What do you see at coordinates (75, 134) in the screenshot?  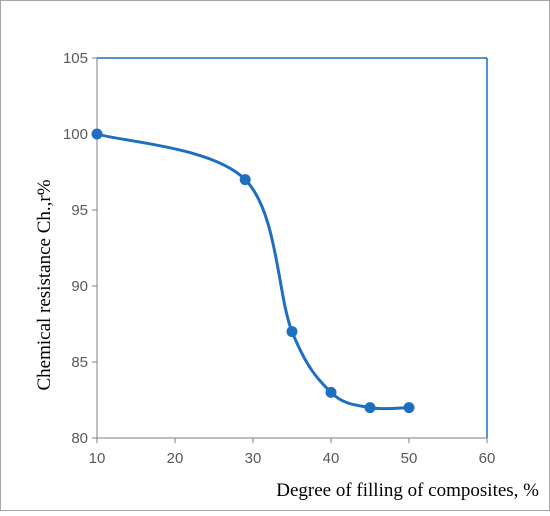 I see `y-tick-label: 100` at bounding box center [75, 134].